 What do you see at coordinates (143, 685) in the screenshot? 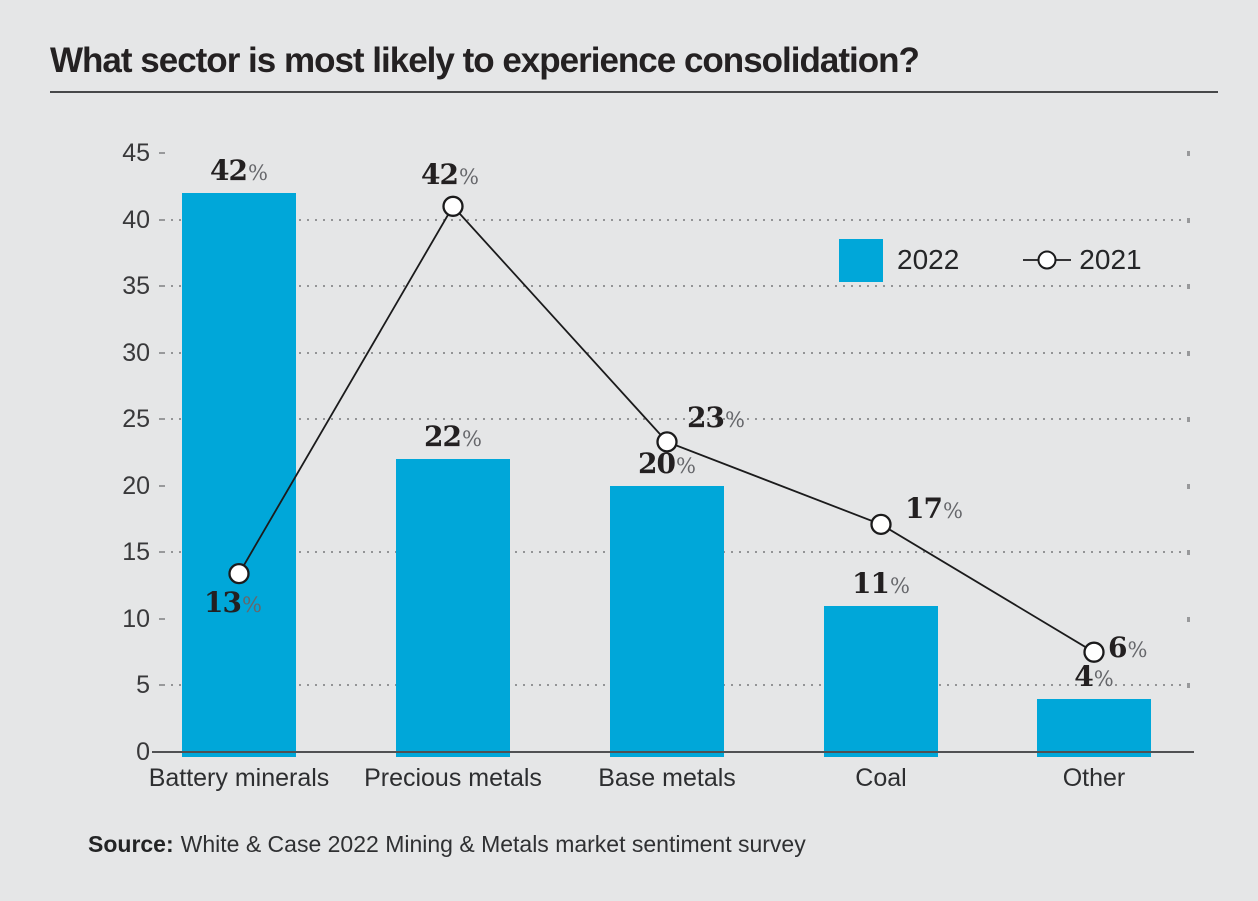
I see `y-axis-label: 5` at bounding box center [143, 685].